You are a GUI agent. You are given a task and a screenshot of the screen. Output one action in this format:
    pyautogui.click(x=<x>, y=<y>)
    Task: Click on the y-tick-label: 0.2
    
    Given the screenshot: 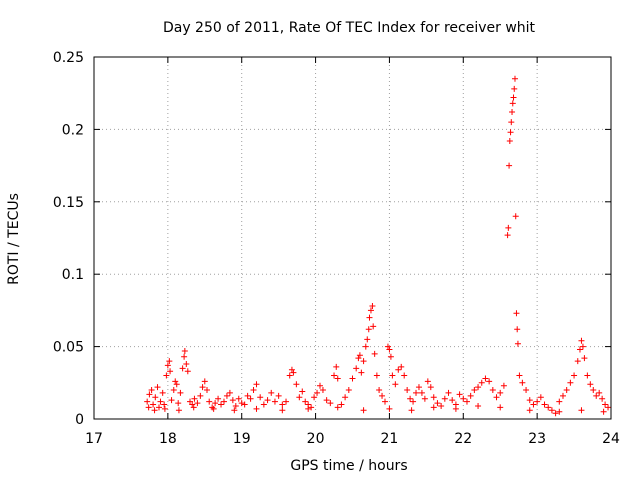 What is the action you would take?
    pyautogui.click(x=73, y=130)
    